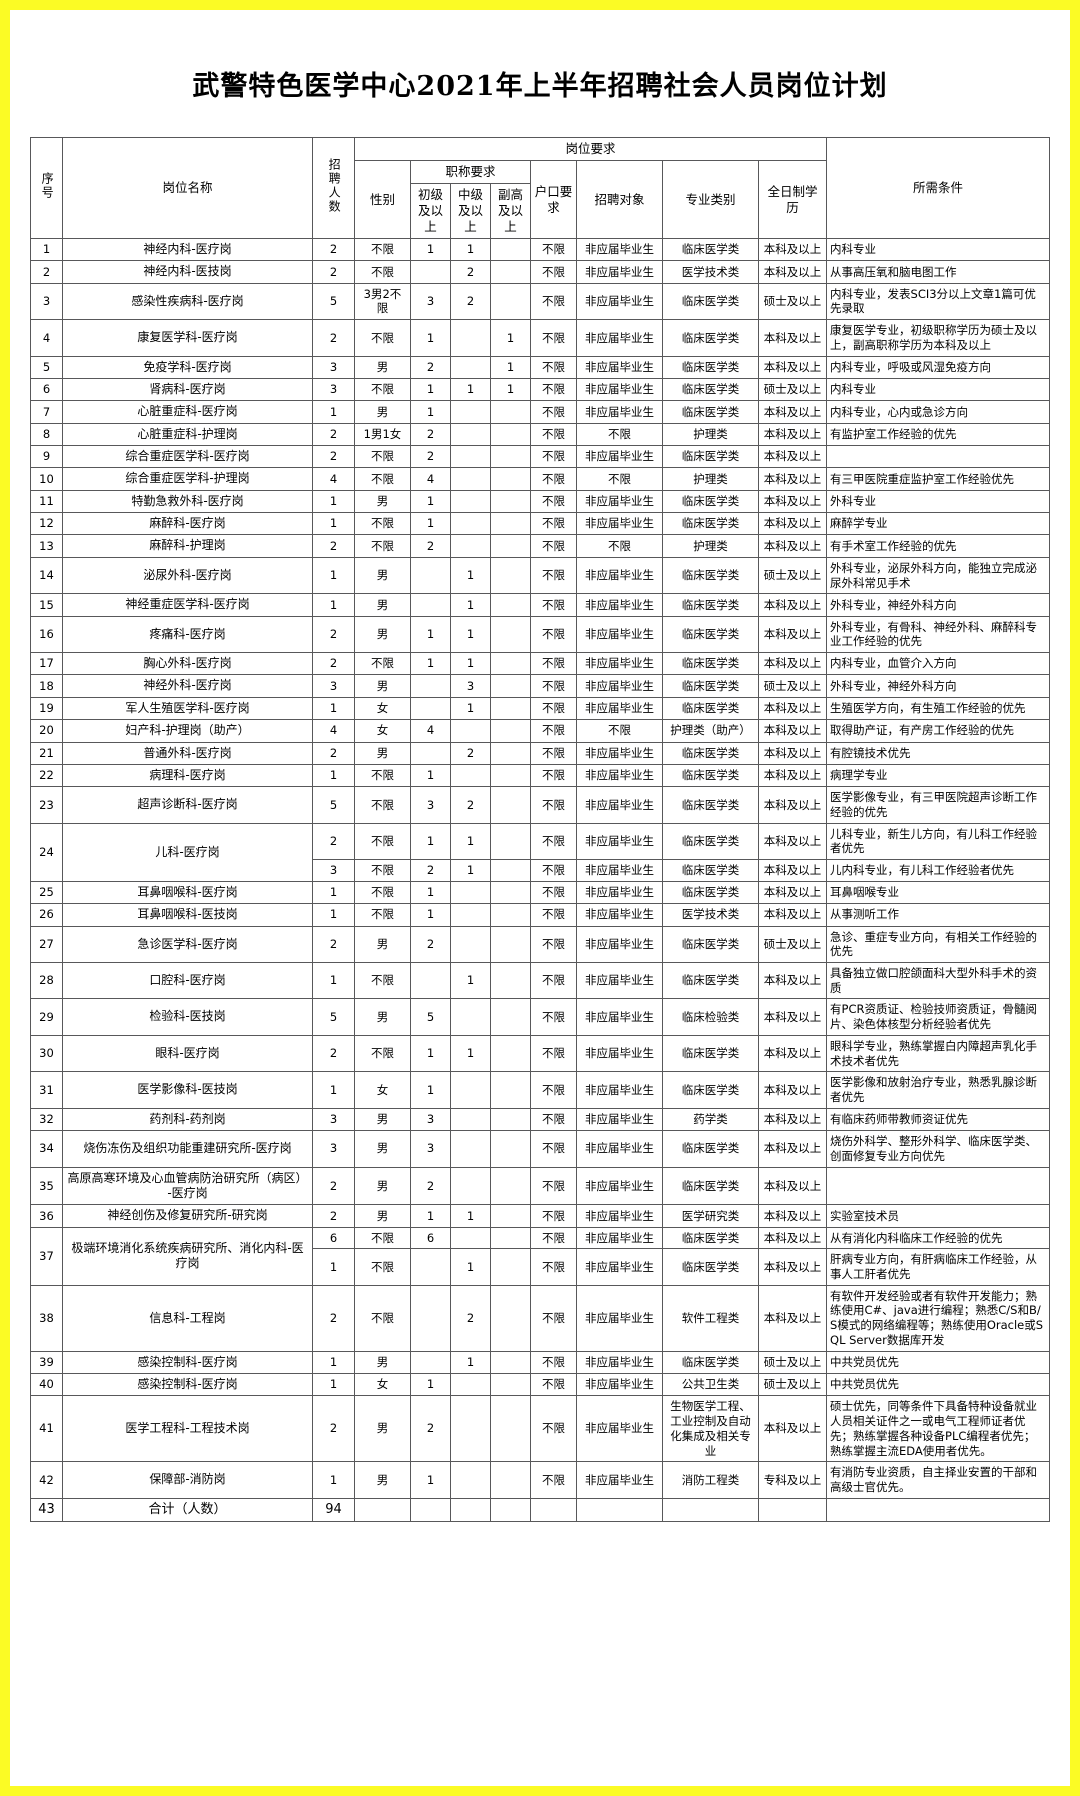  I want to click on cell-job-name: 胸心外科-医疗岗, so click(187, 664).